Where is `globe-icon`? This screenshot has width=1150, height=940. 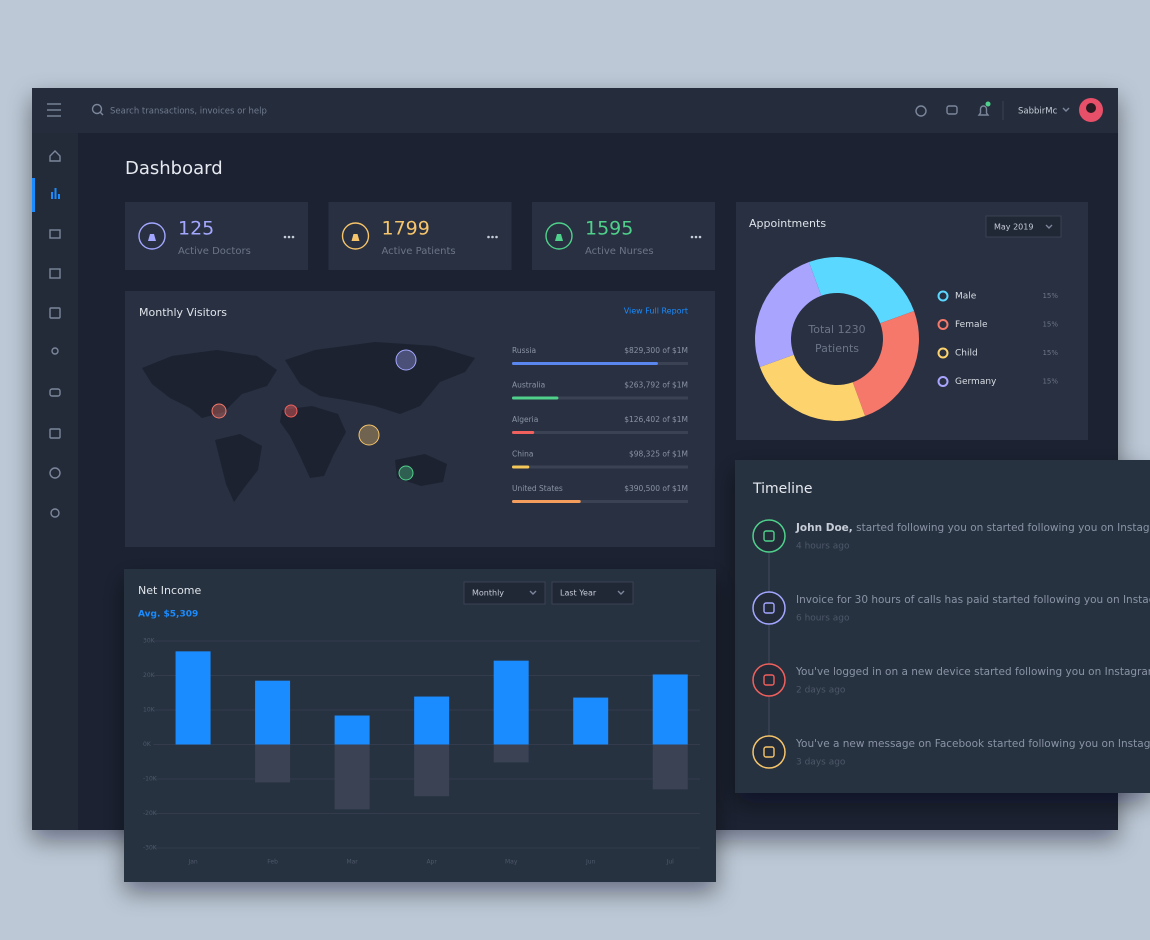
globe-icon is located at coordinates (921, 111).